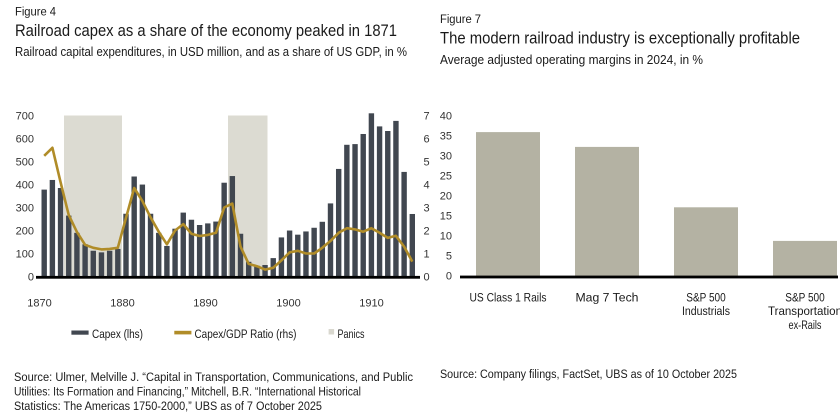  Describe the element at coordinates (460, 19) in the screenshot. I see `svg-text: Figure 7` at that location.